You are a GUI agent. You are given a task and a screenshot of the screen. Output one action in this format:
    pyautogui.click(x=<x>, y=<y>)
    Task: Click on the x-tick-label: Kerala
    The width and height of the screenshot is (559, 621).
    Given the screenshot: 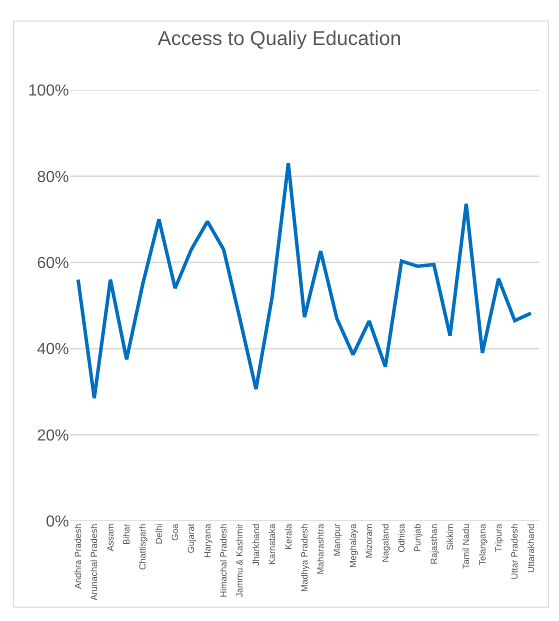 What is the action you would take?
    pyautogui.click(x=288, y=537)
    